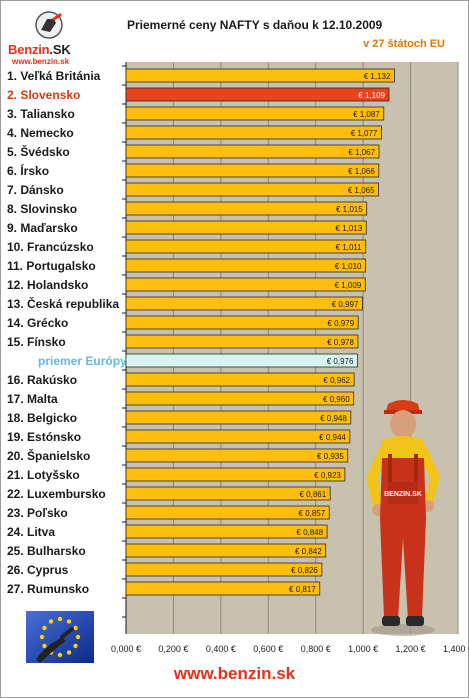  I want to click on x-tick-label: 0,400 €, so click(221, 649).